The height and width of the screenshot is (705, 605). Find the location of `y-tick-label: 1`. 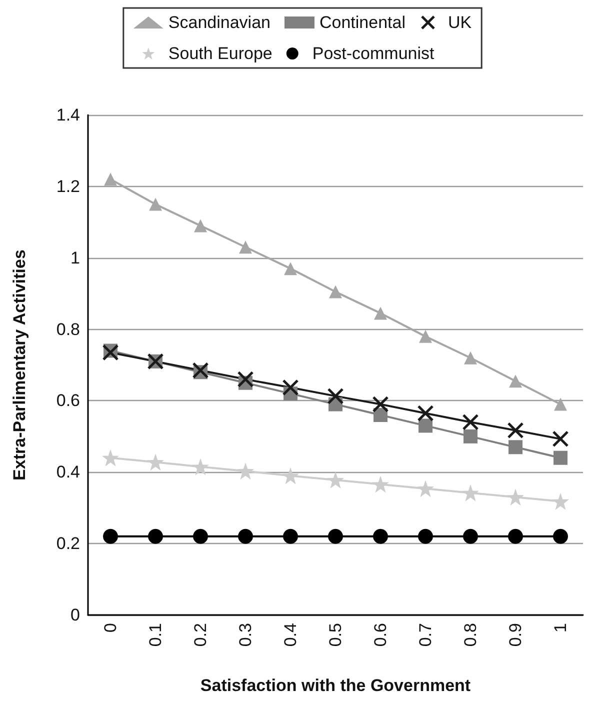

y-tick-label: 1 is located at coordinates (75, 258).